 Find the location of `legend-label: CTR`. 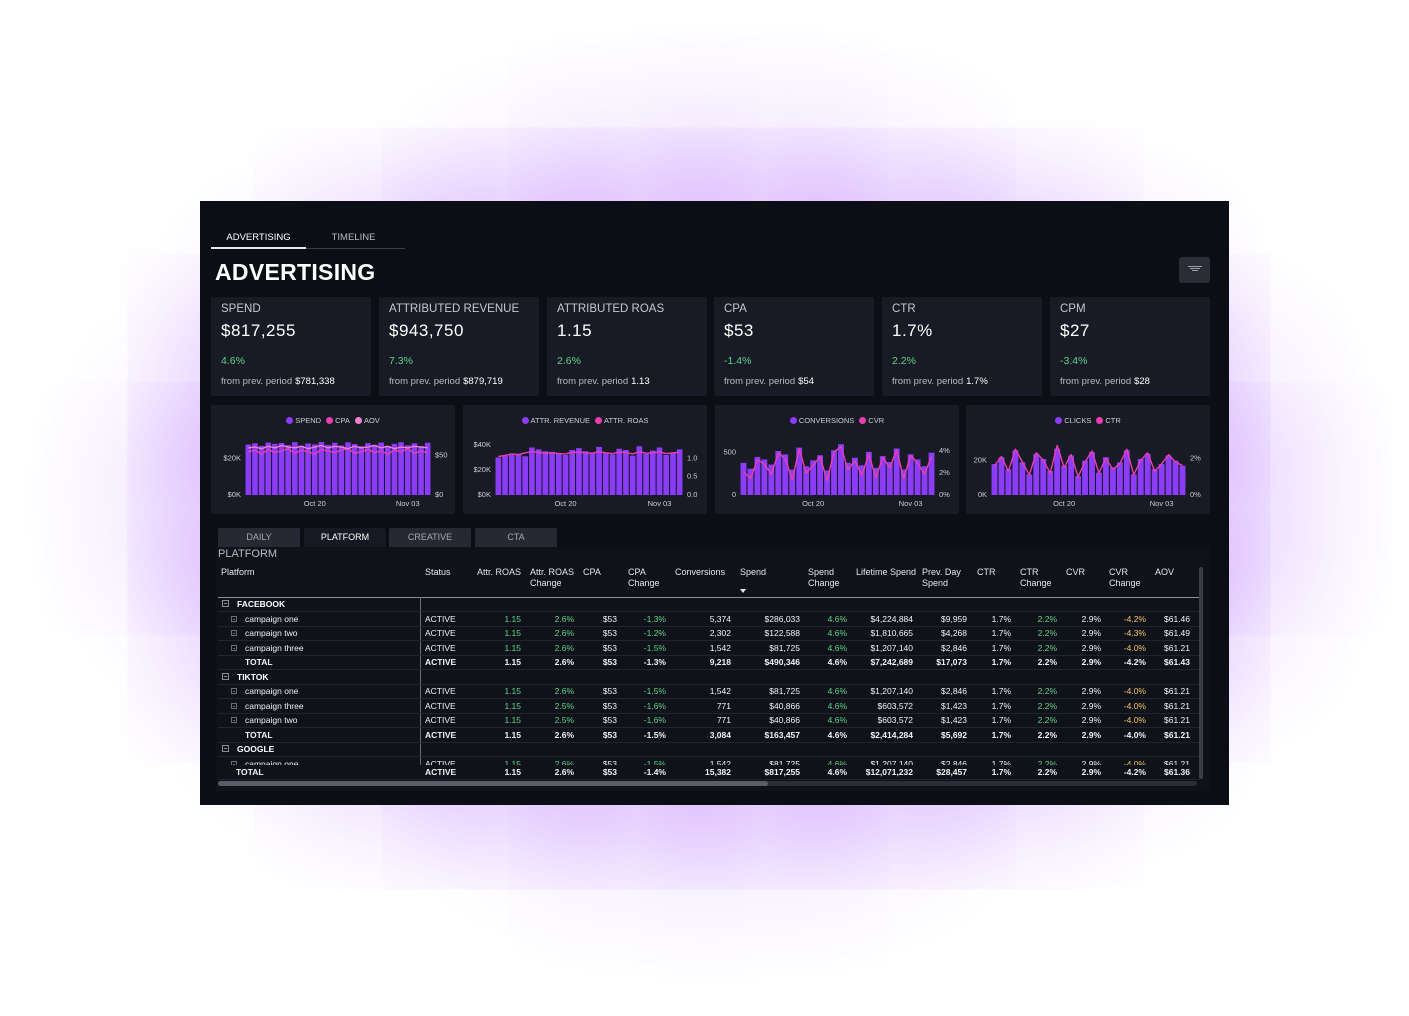

legend-label: CTR is located at coordinates (1113, 420).